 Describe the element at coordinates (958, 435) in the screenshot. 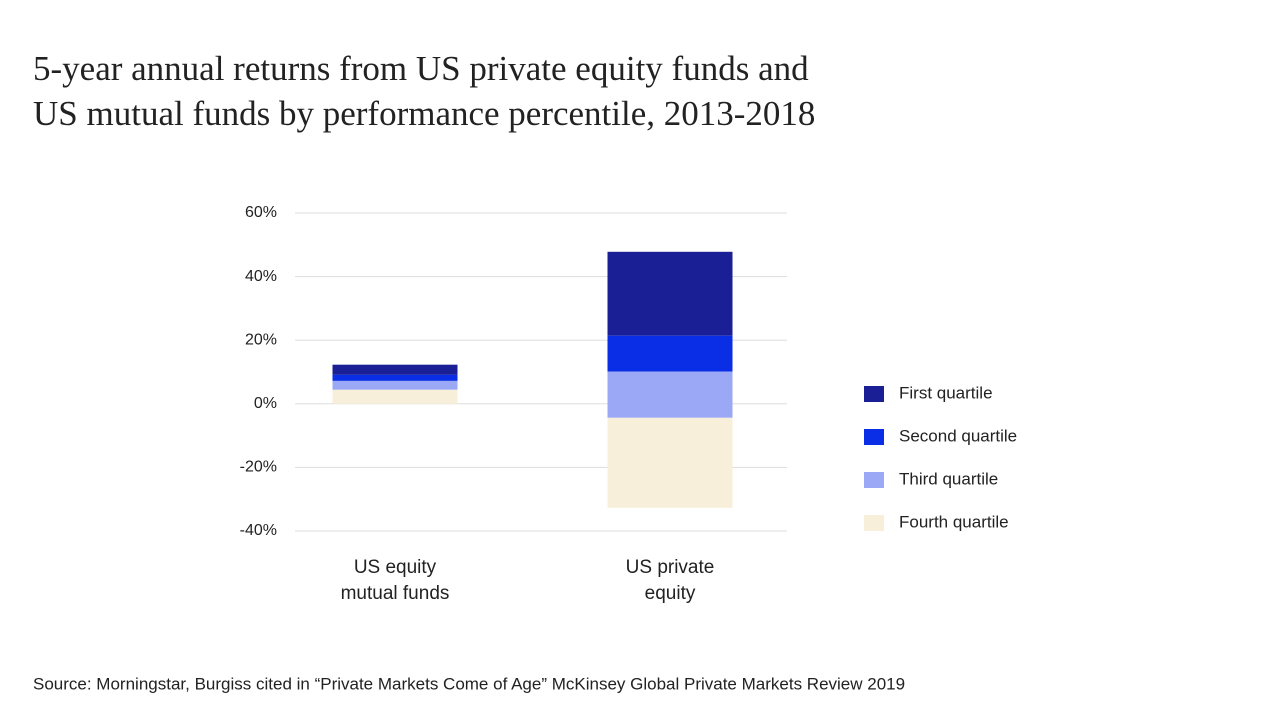

I see `legend-label: Second quartile` at that location.